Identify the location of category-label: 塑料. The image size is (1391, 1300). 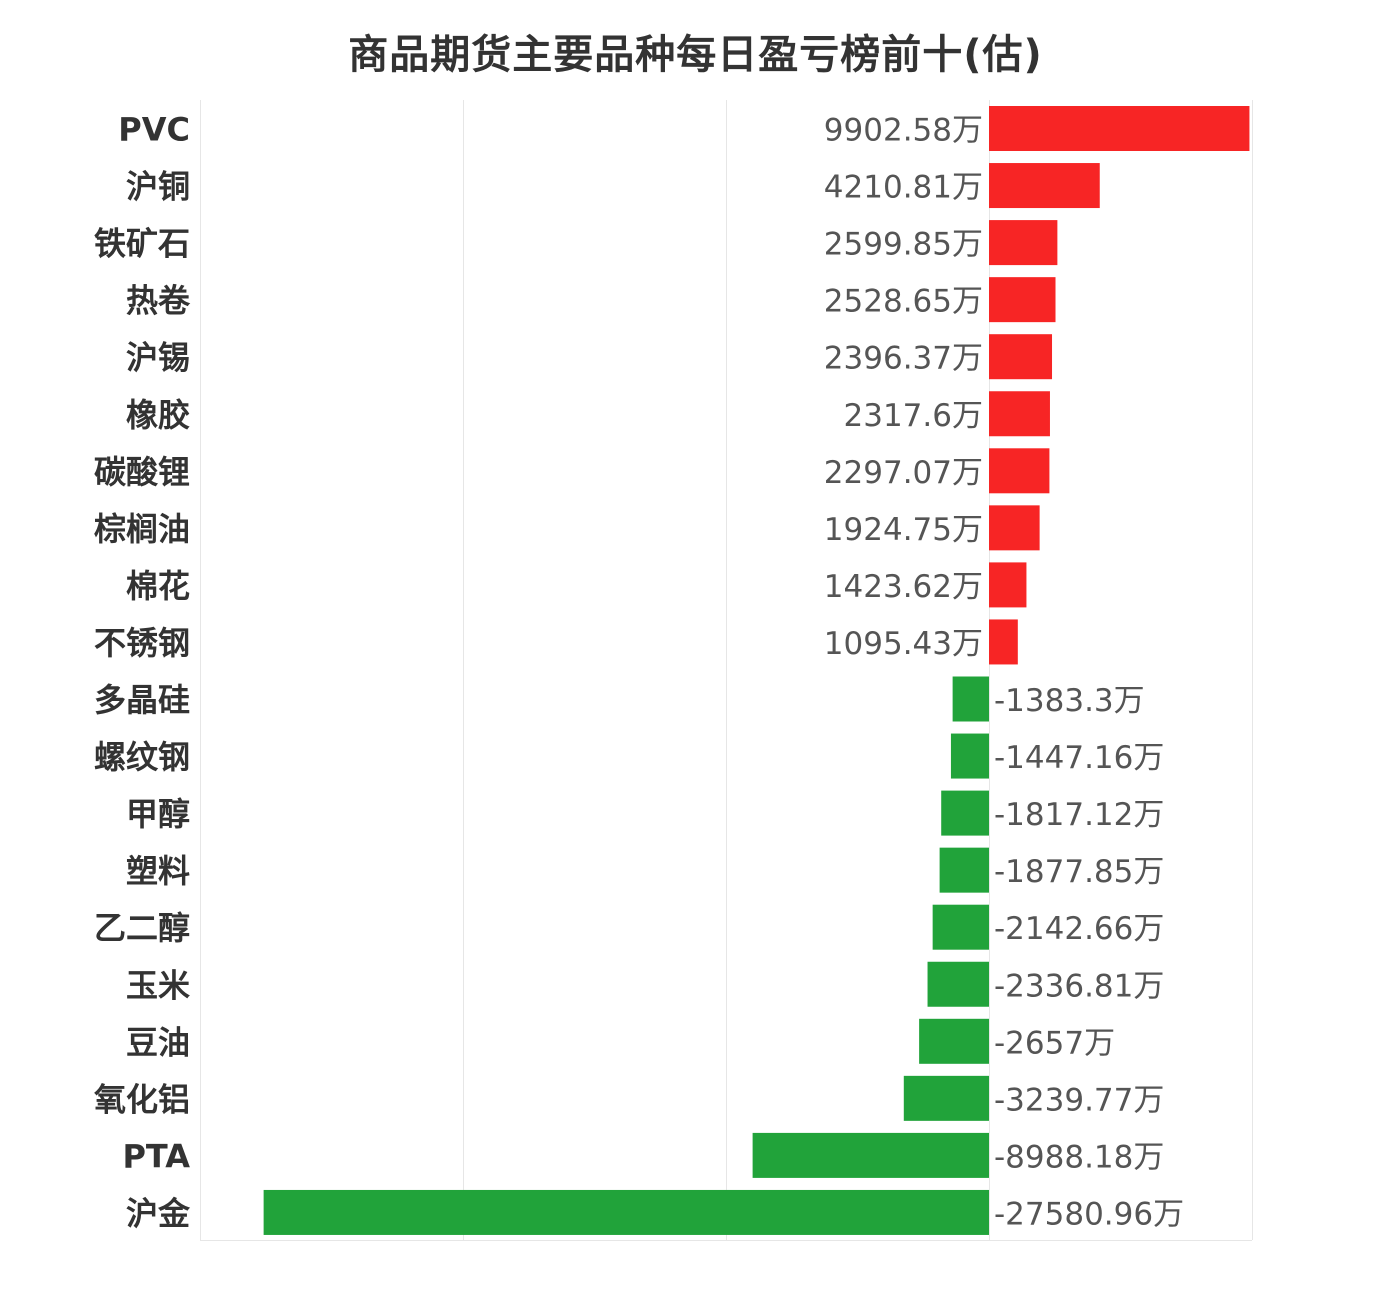
(158, 871).